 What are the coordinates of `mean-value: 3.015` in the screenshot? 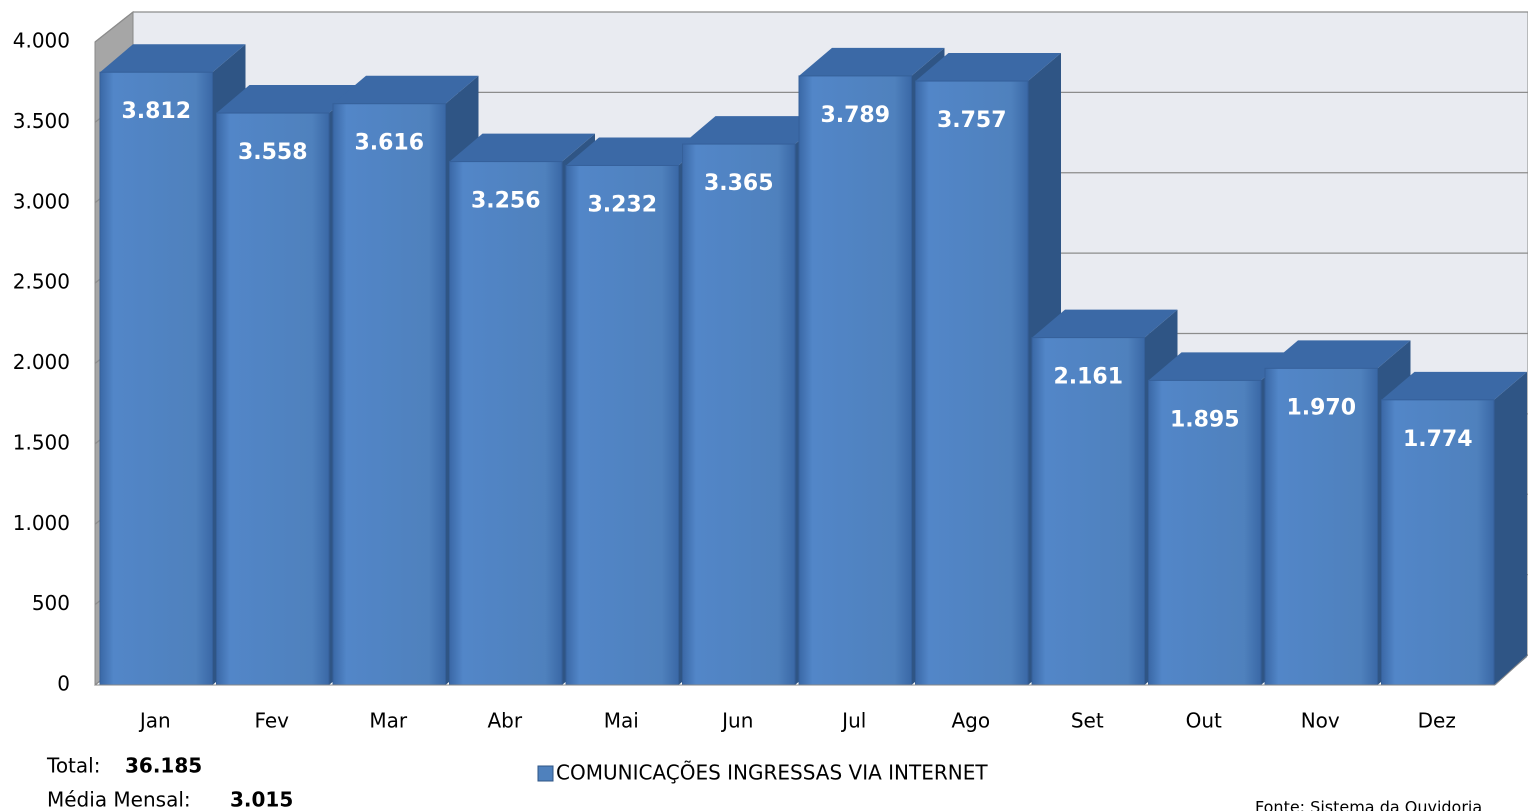 It's located at (261, 799).